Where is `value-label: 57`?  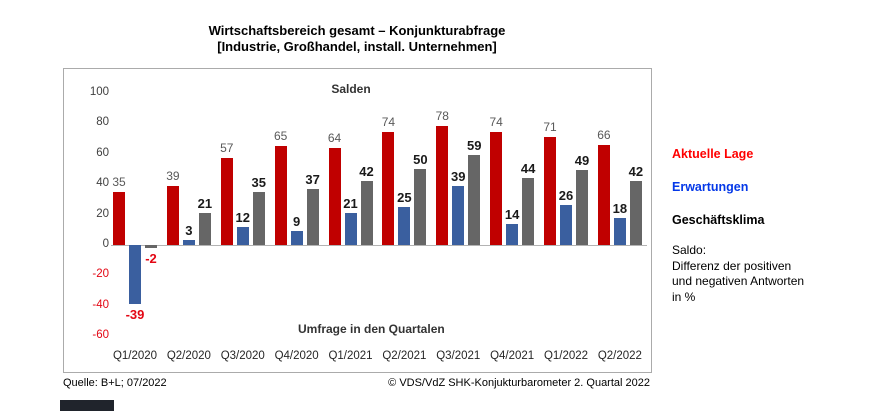
value-label: 57 is located at coordinates (227, 148).